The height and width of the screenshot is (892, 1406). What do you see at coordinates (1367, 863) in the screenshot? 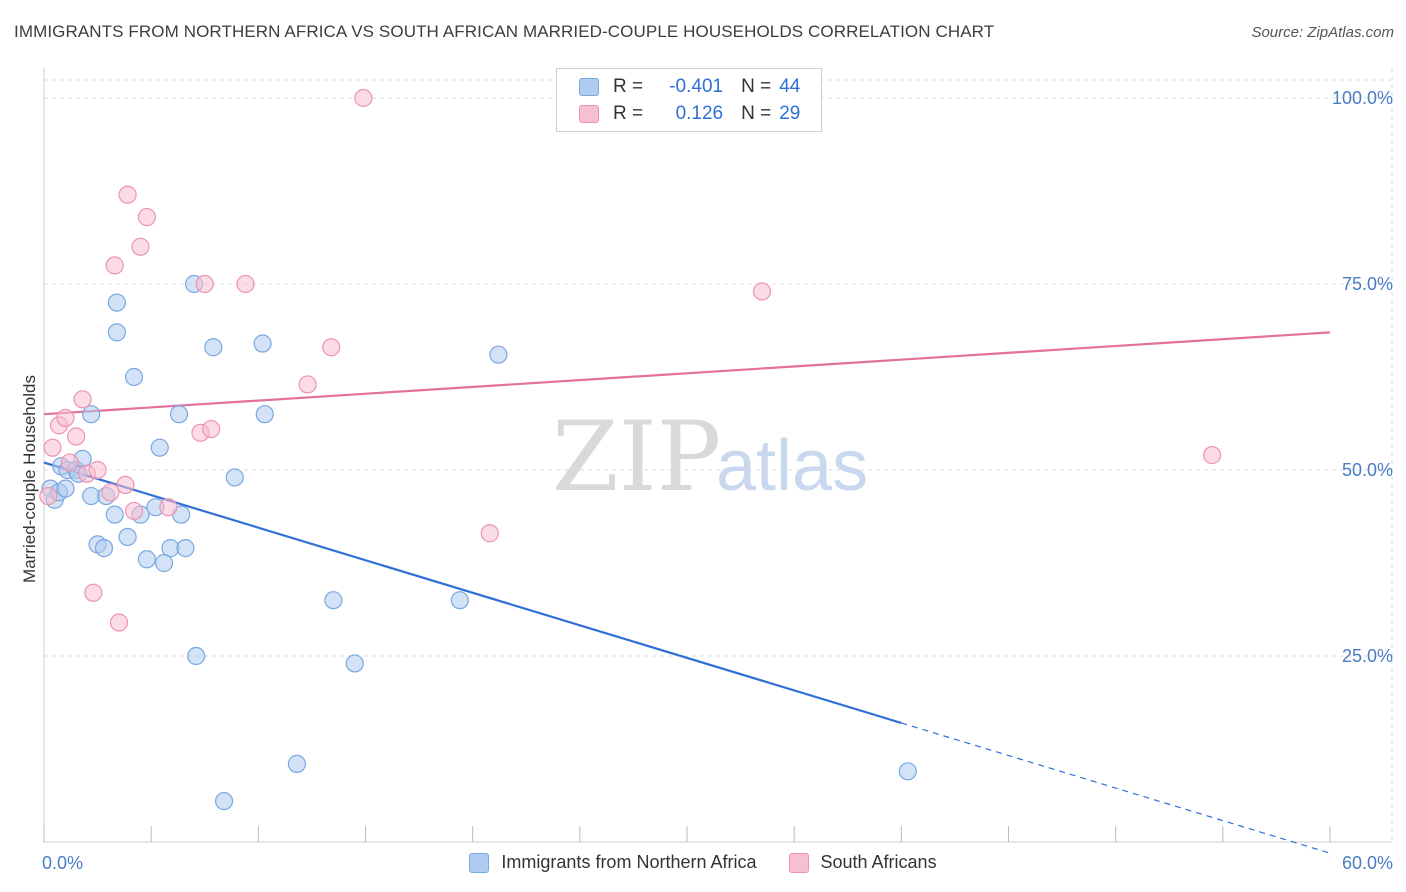
I see `x-tick-label: 60.0%` at bounding box center [1367, 863].